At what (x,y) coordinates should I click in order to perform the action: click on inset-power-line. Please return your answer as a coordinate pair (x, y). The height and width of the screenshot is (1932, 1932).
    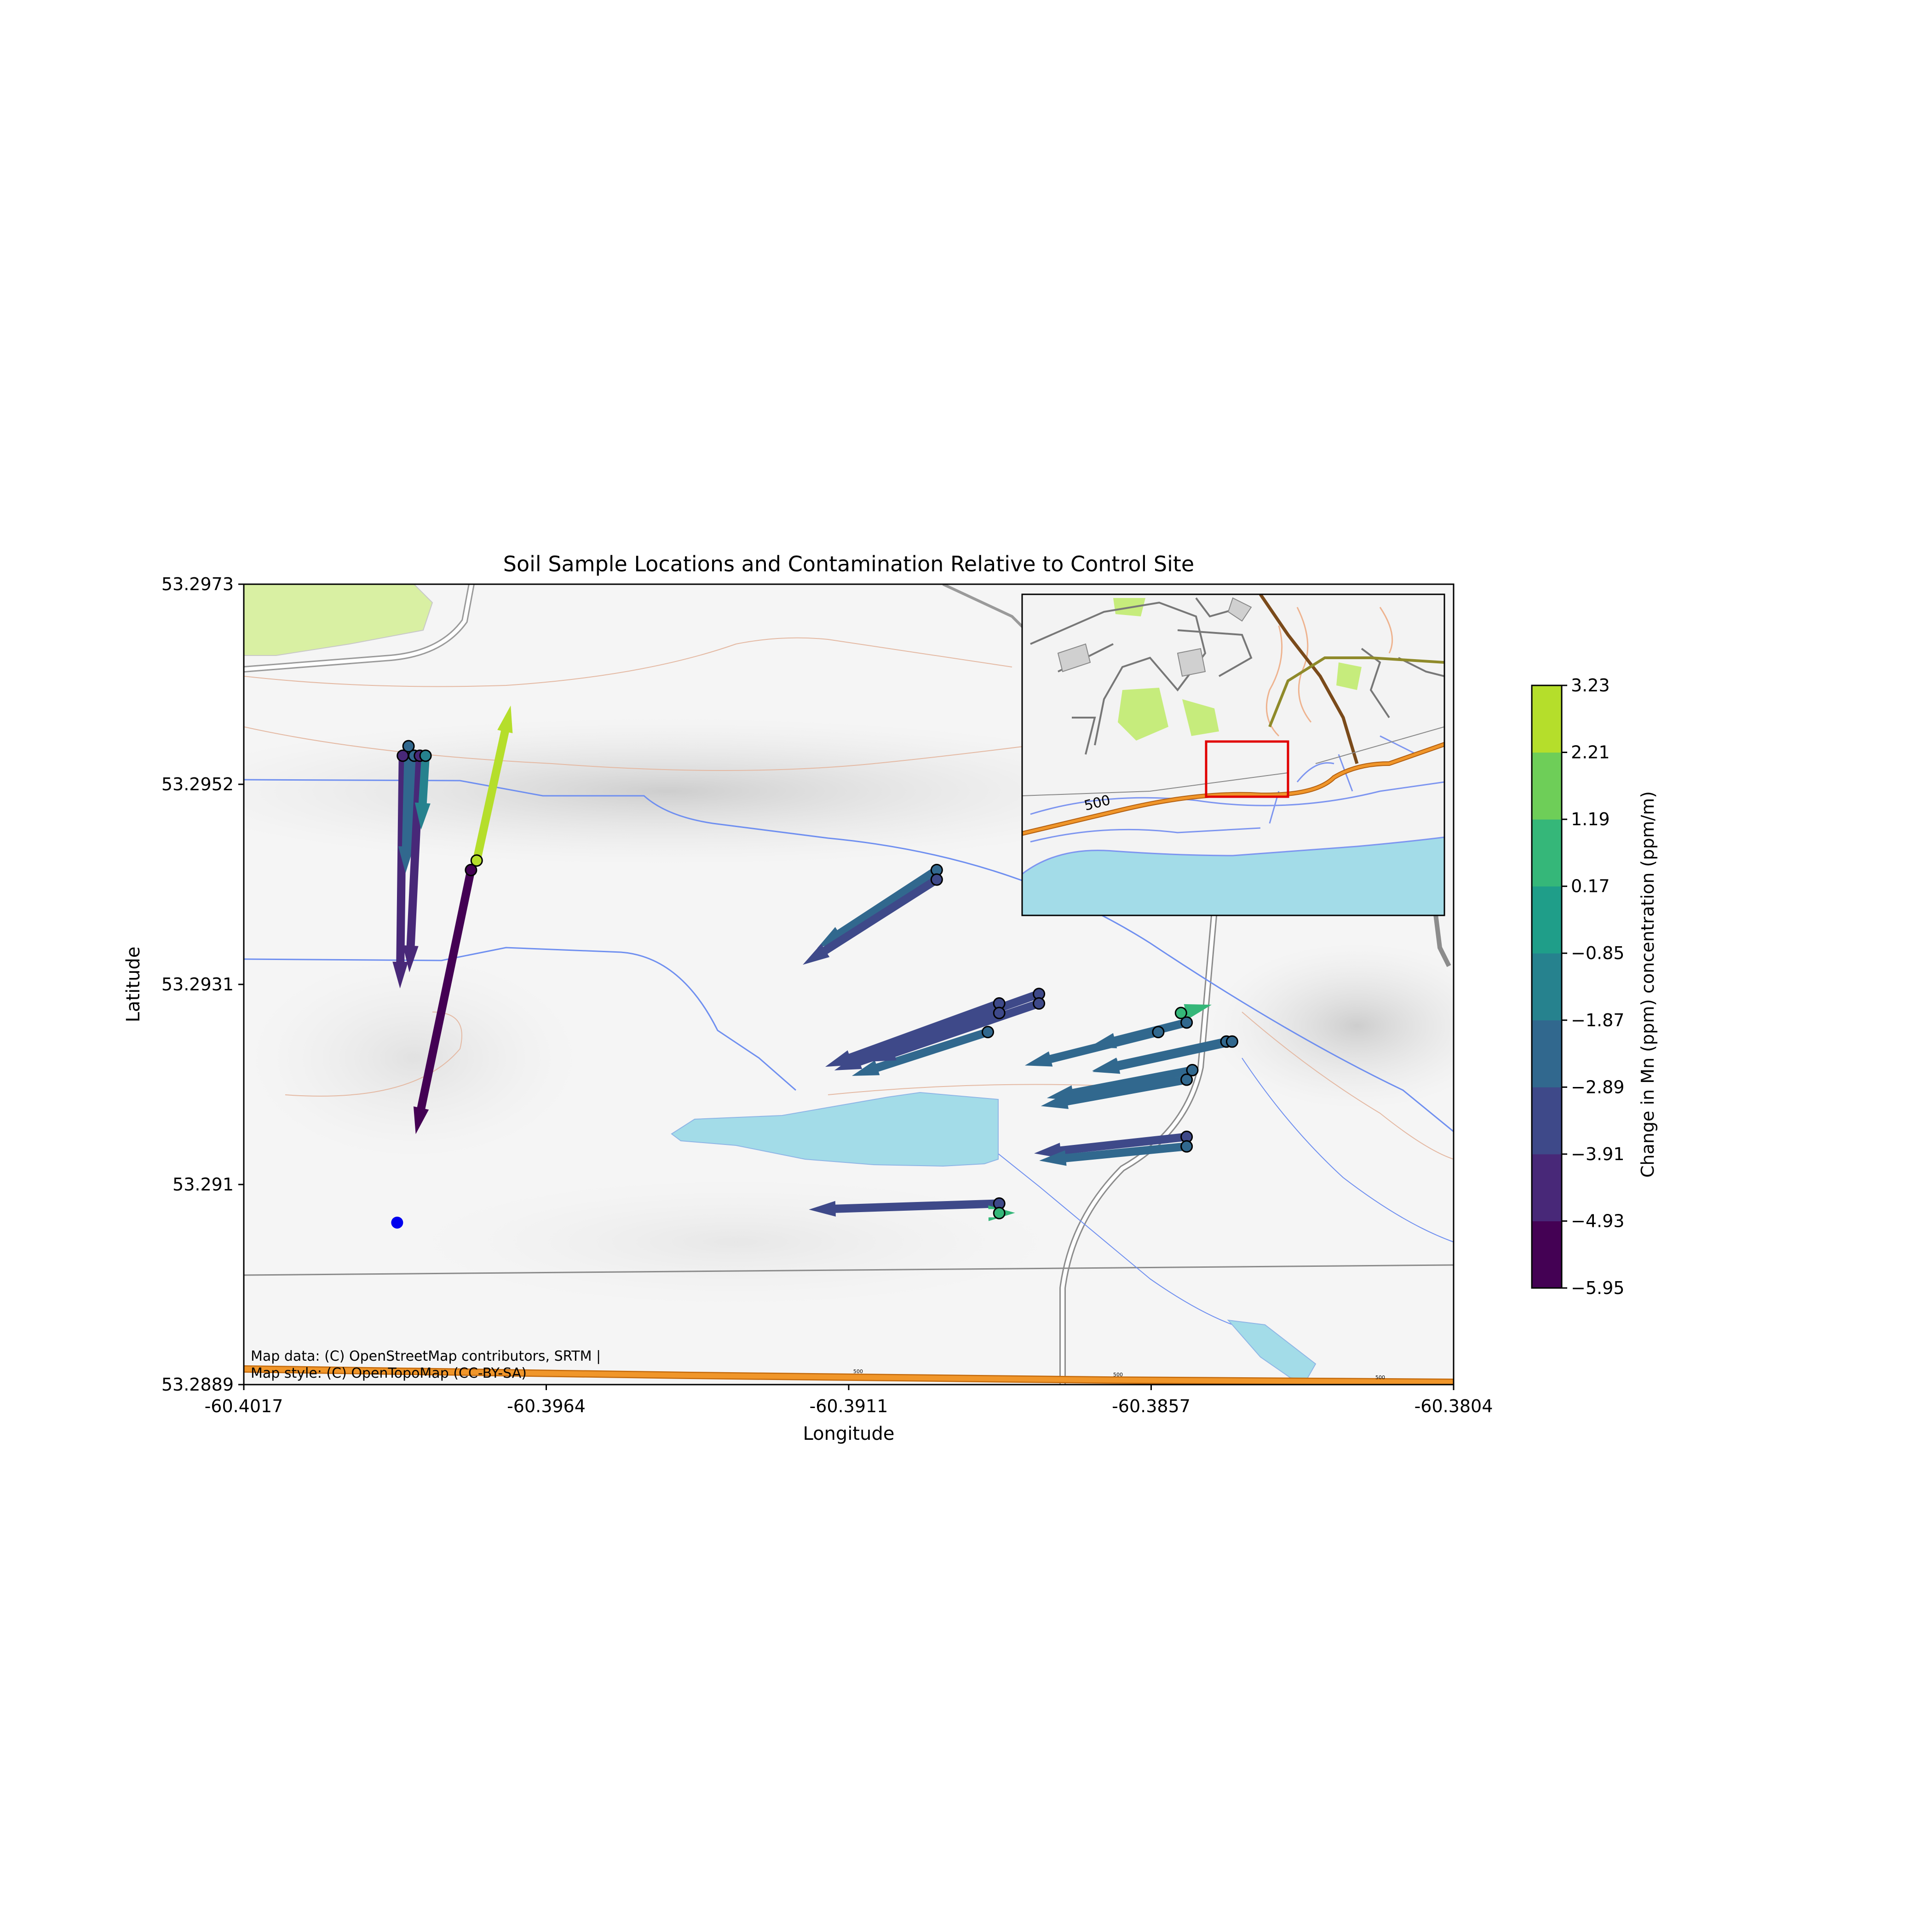
    Looking at the image, I should click on (1233, 761).